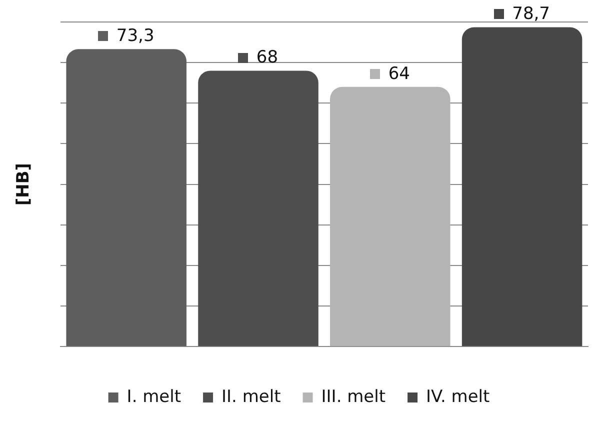 The width and height of the screenshot is (596, 426). I want to click on y-axis-title: [HB], so click(24, 184).